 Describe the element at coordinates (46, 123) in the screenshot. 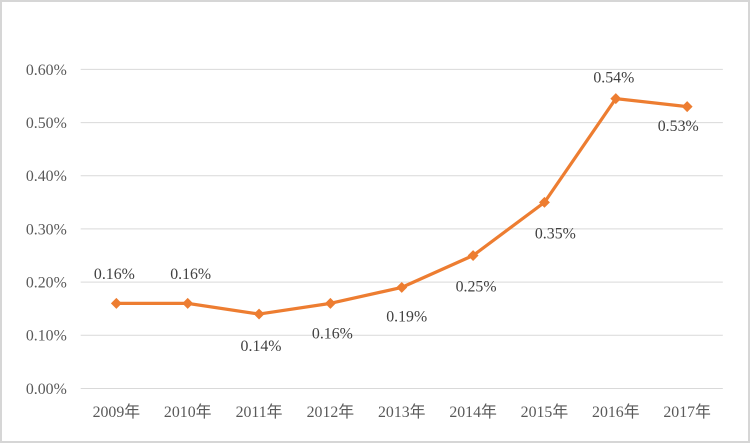

I see `y-axis-tick-label: 0.50%` at that location.